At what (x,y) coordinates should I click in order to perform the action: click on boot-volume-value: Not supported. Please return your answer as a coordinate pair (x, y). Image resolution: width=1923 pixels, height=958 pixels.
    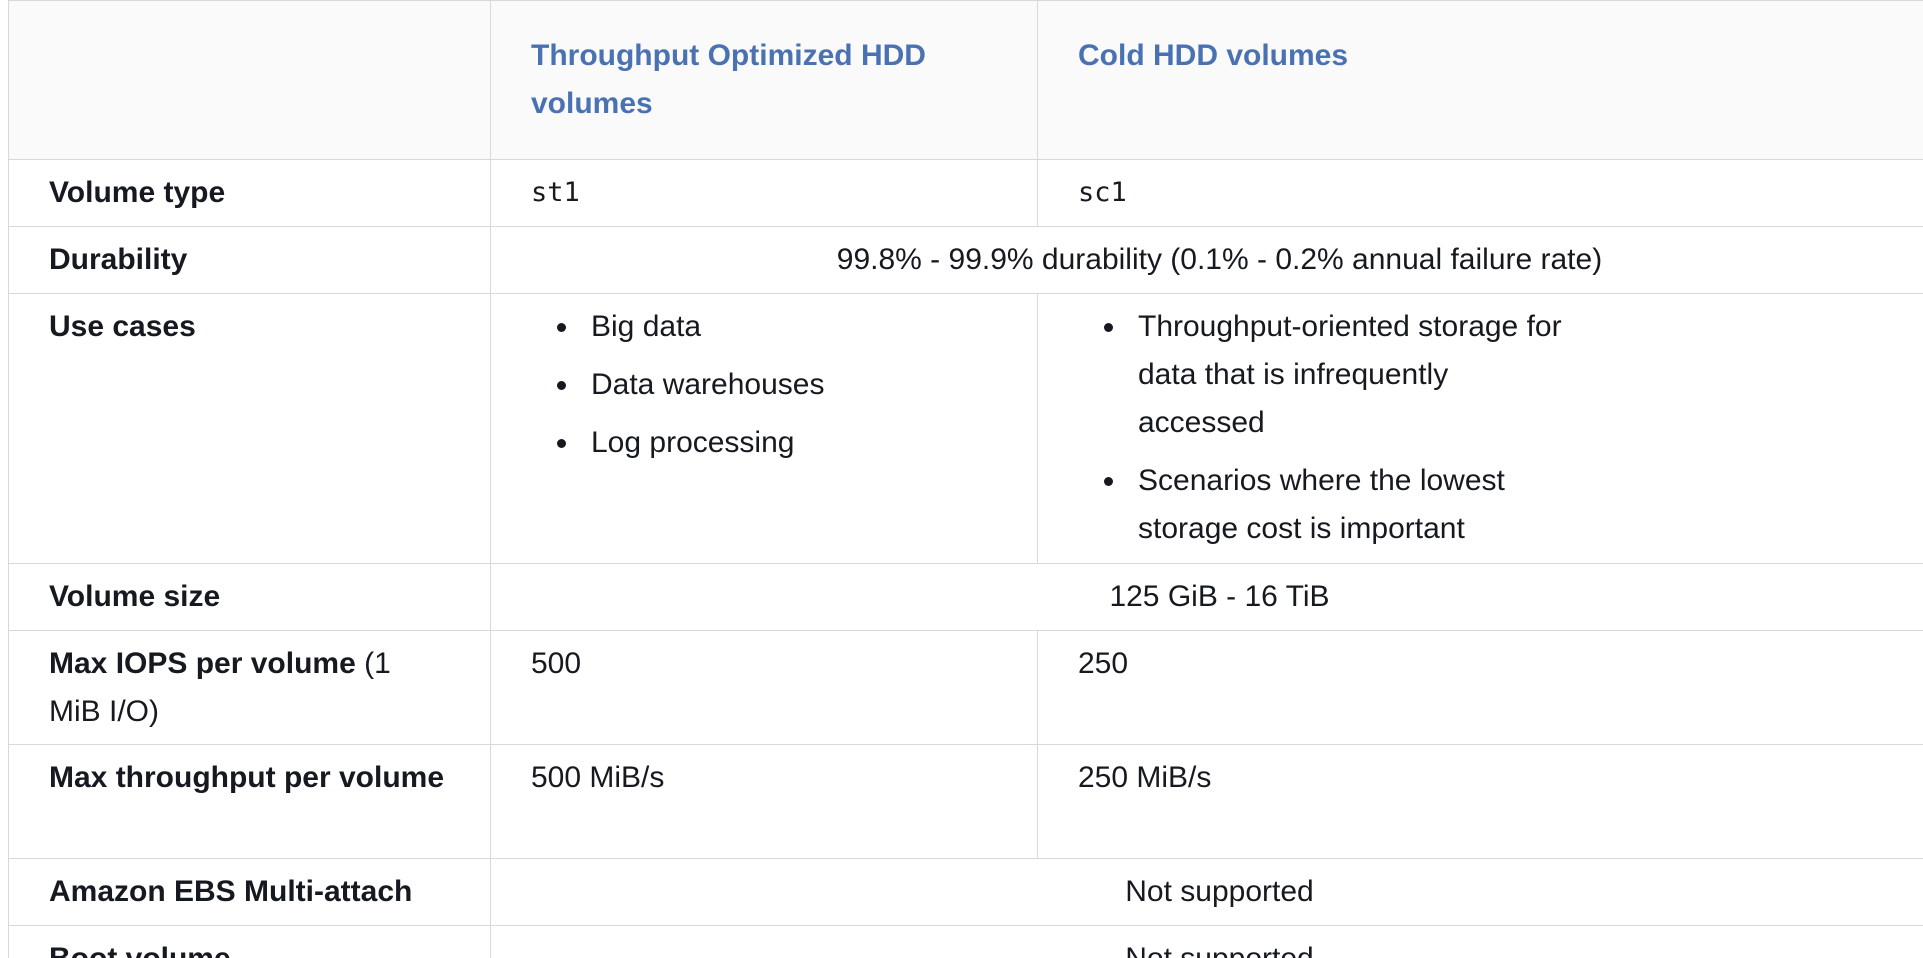
    Looking at the image, I should click on (1206, 941).